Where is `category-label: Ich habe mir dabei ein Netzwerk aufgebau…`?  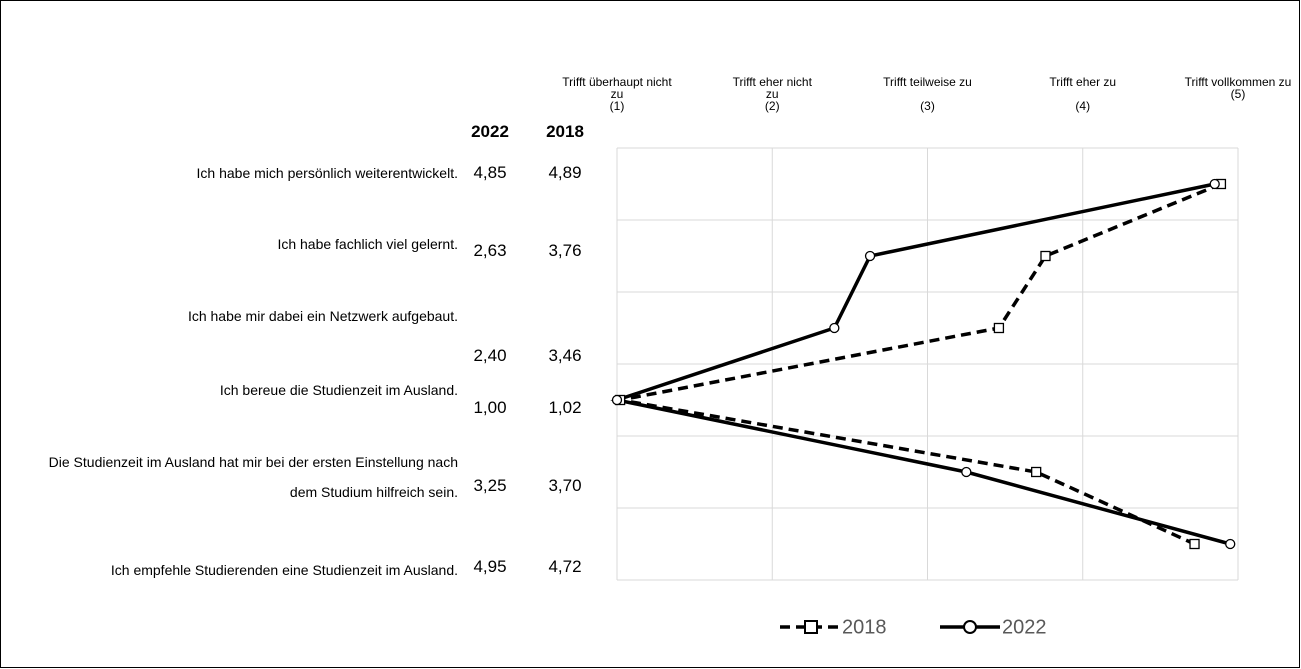 category-label: Ich habe mir dabei ein Netzwerk aufgebau… is located at coordinates (322, 316).